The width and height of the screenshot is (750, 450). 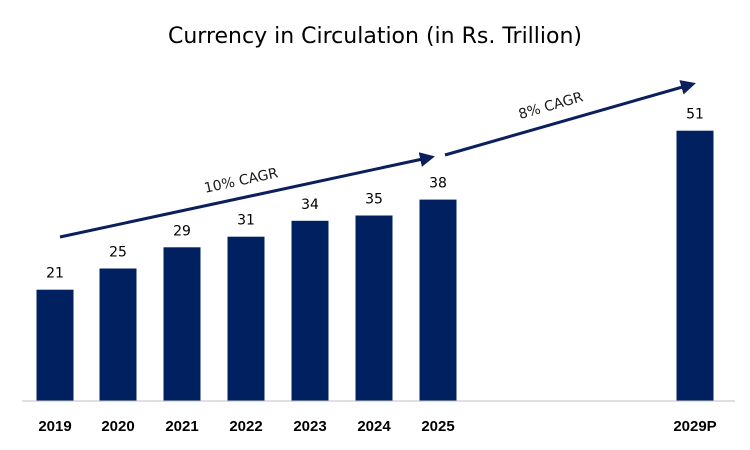 What do you see at coordinates (54, 426) in the screenshot?
I see `tick-label-2019: 2019` at bounding box center [54, 426].